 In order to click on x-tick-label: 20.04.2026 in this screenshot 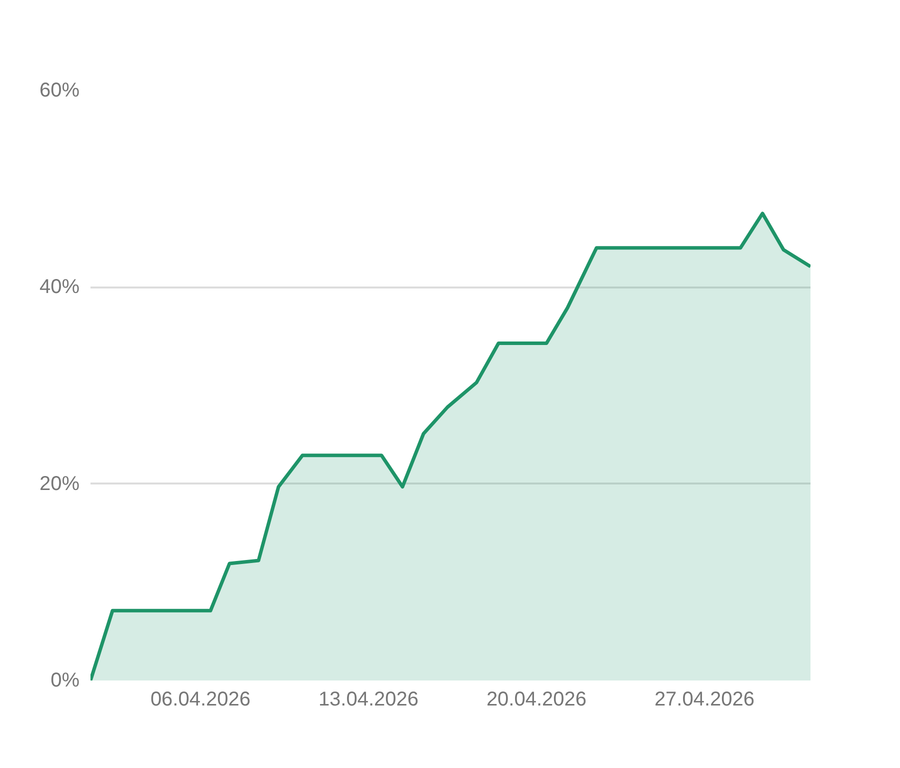, I will do `click(536, 699)`.